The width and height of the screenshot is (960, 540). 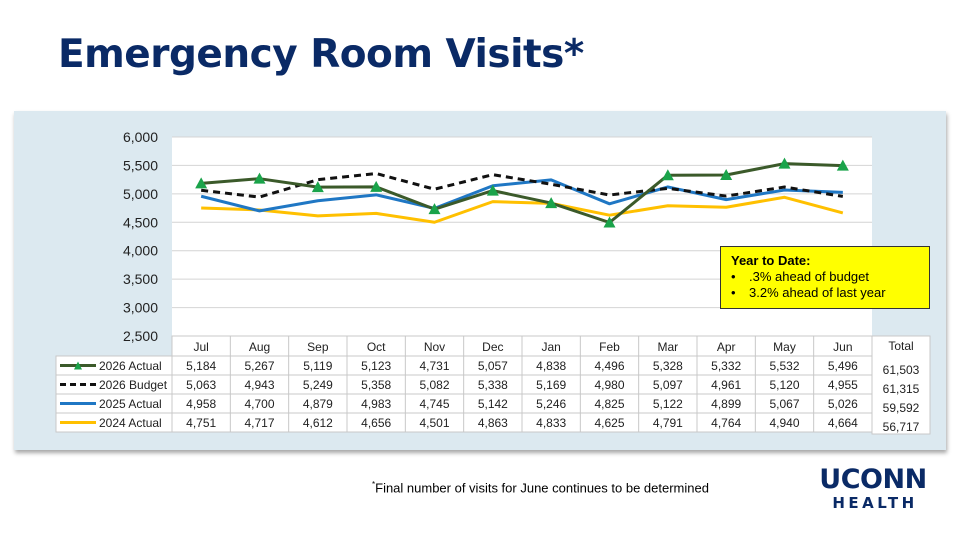 I want to click on footnote-mark: *, so click(x=374, y=484).